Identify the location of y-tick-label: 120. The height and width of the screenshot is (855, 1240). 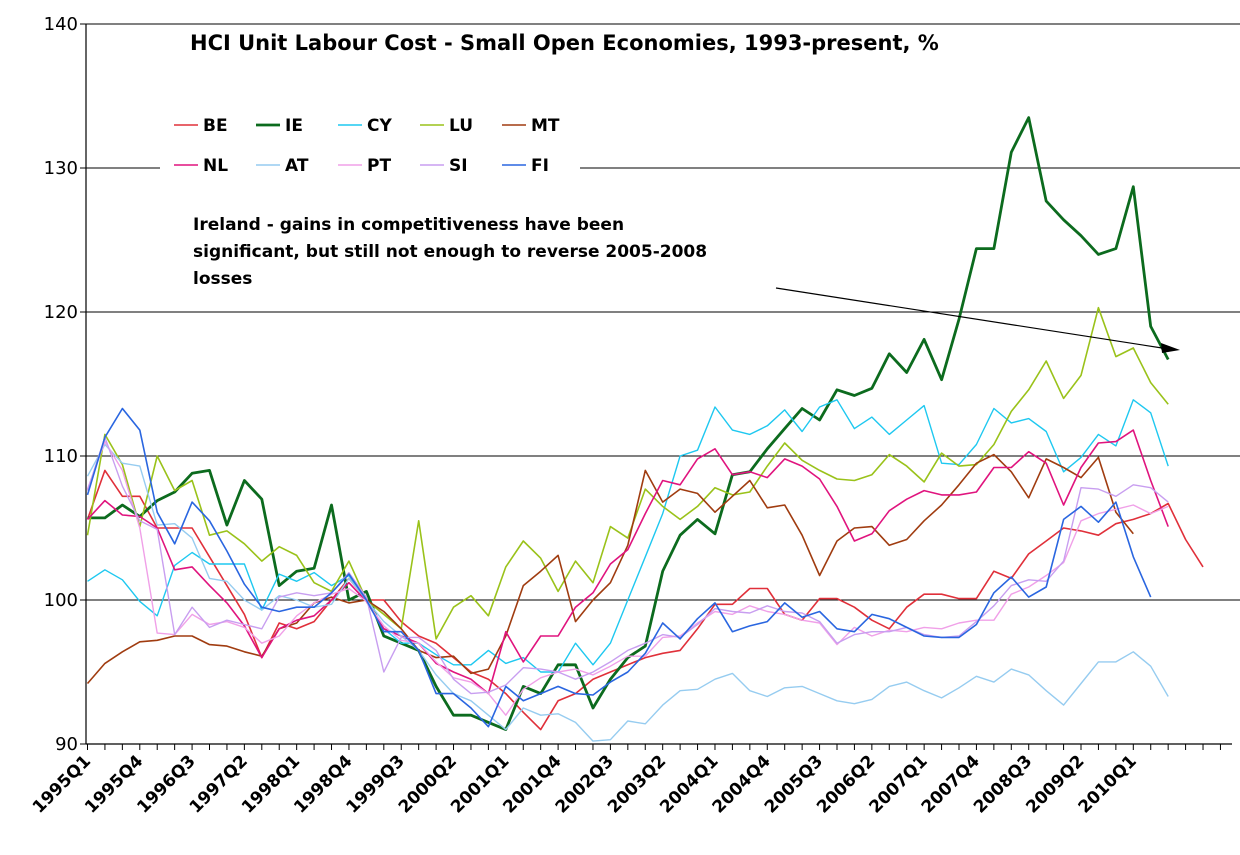
(61, 312).